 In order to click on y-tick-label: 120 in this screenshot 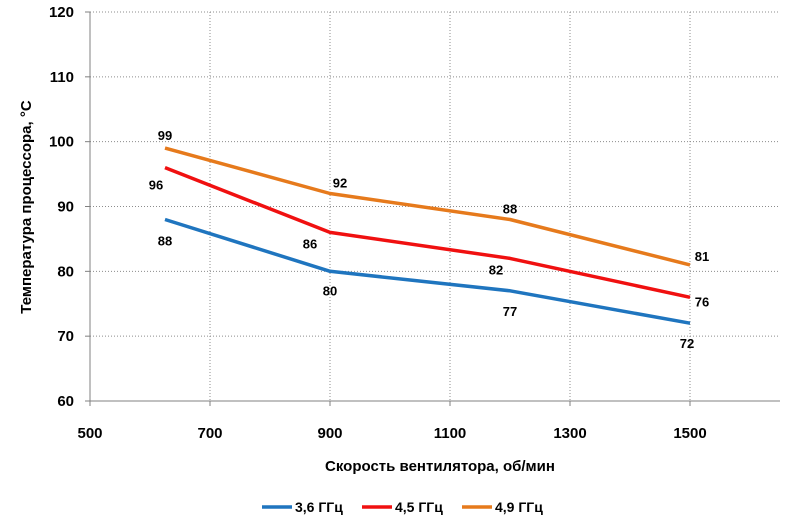, I will do `click(61, 12)`.